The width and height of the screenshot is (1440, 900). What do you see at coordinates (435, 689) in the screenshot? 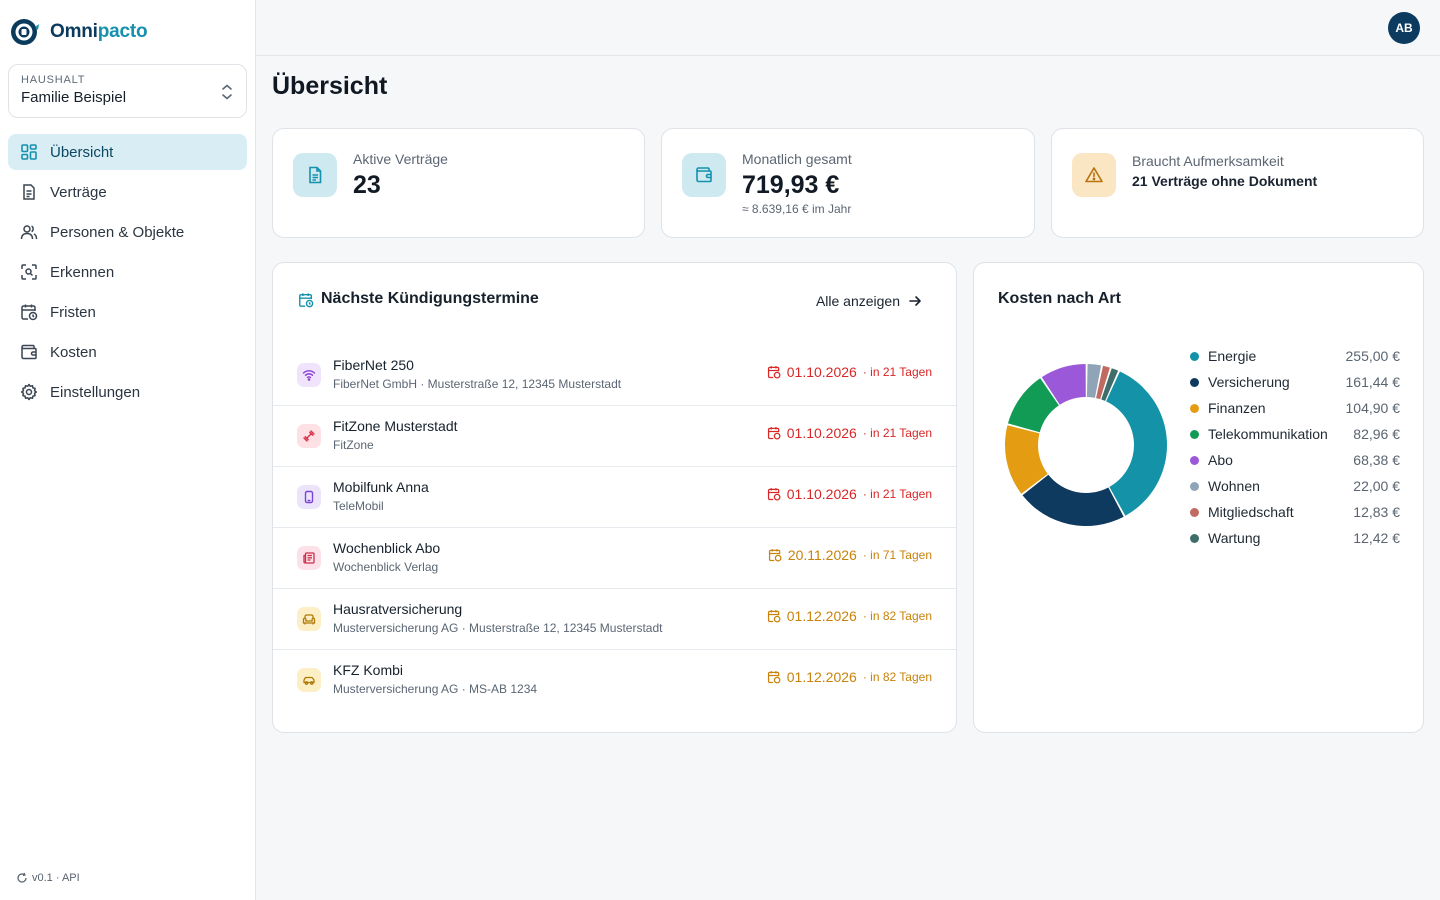
I see `contract-provider: Musterversicherung AG · MS-AB 1234` at bounding box center [435, 689].